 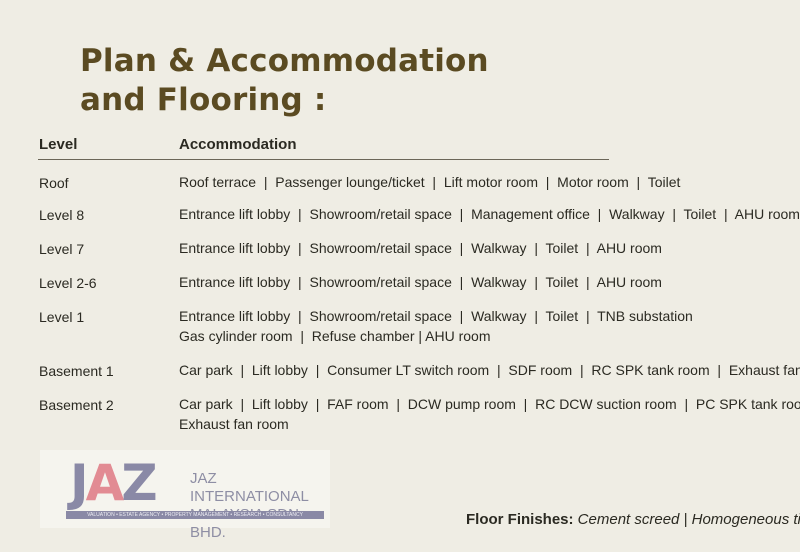 What do you see at coordinates (62, 249) in the screenshot?
I see `level-label: Level 7` at bounding box center [62, 249].